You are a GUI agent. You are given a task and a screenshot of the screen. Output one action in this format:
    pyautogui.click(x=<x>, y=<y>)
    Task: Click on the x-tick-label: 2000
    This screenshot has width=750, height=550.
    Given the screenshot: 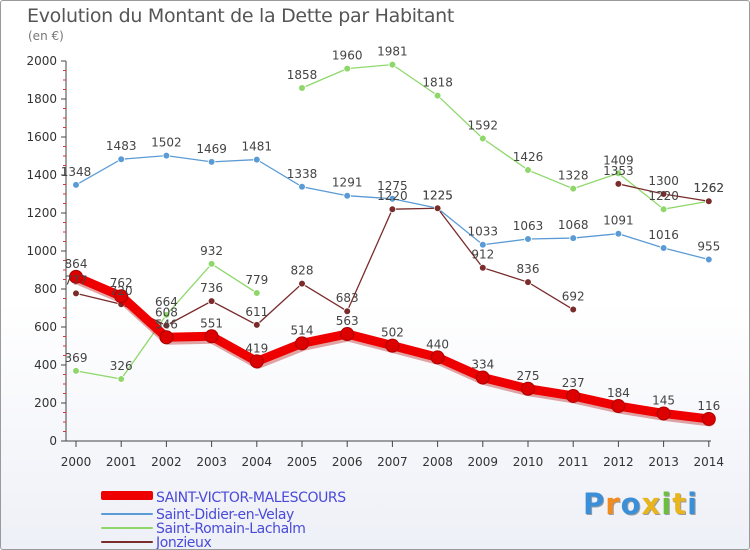 What is the action you would take?
    pyautogui.click(x=76, y=462)
    